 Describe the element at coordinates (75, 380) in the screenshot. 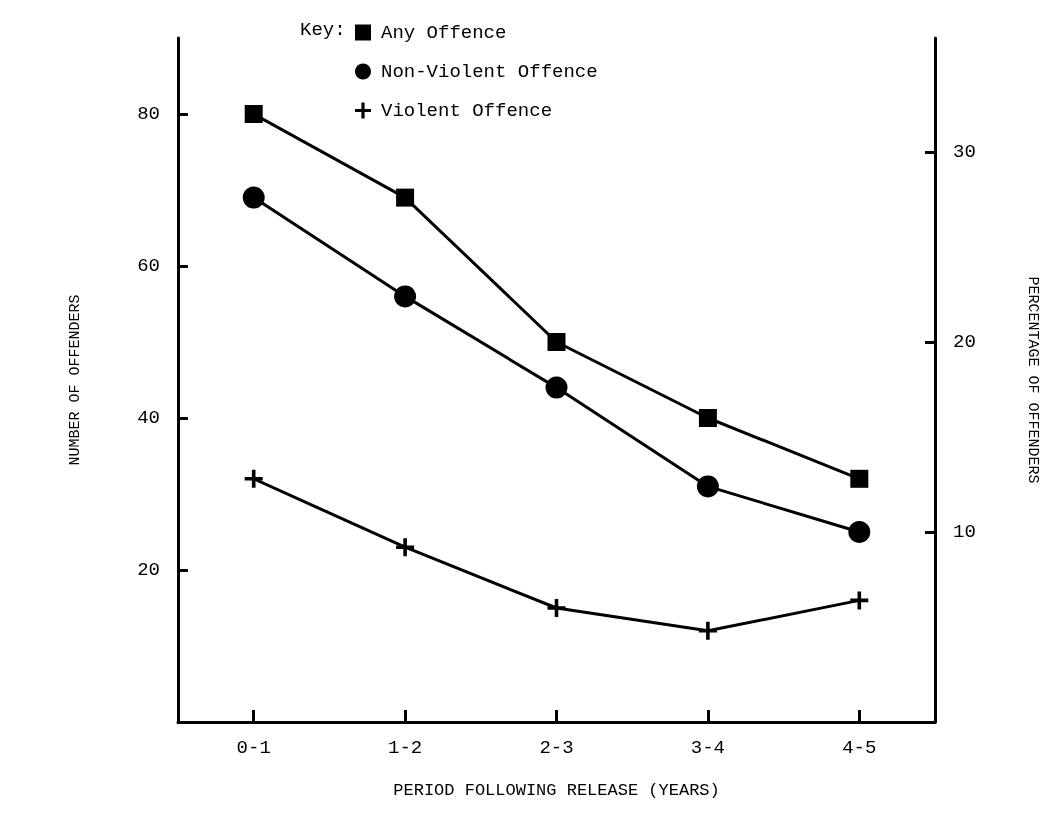

I see `y-axis-title: NUMBER OF OFFENDERS` at that location.